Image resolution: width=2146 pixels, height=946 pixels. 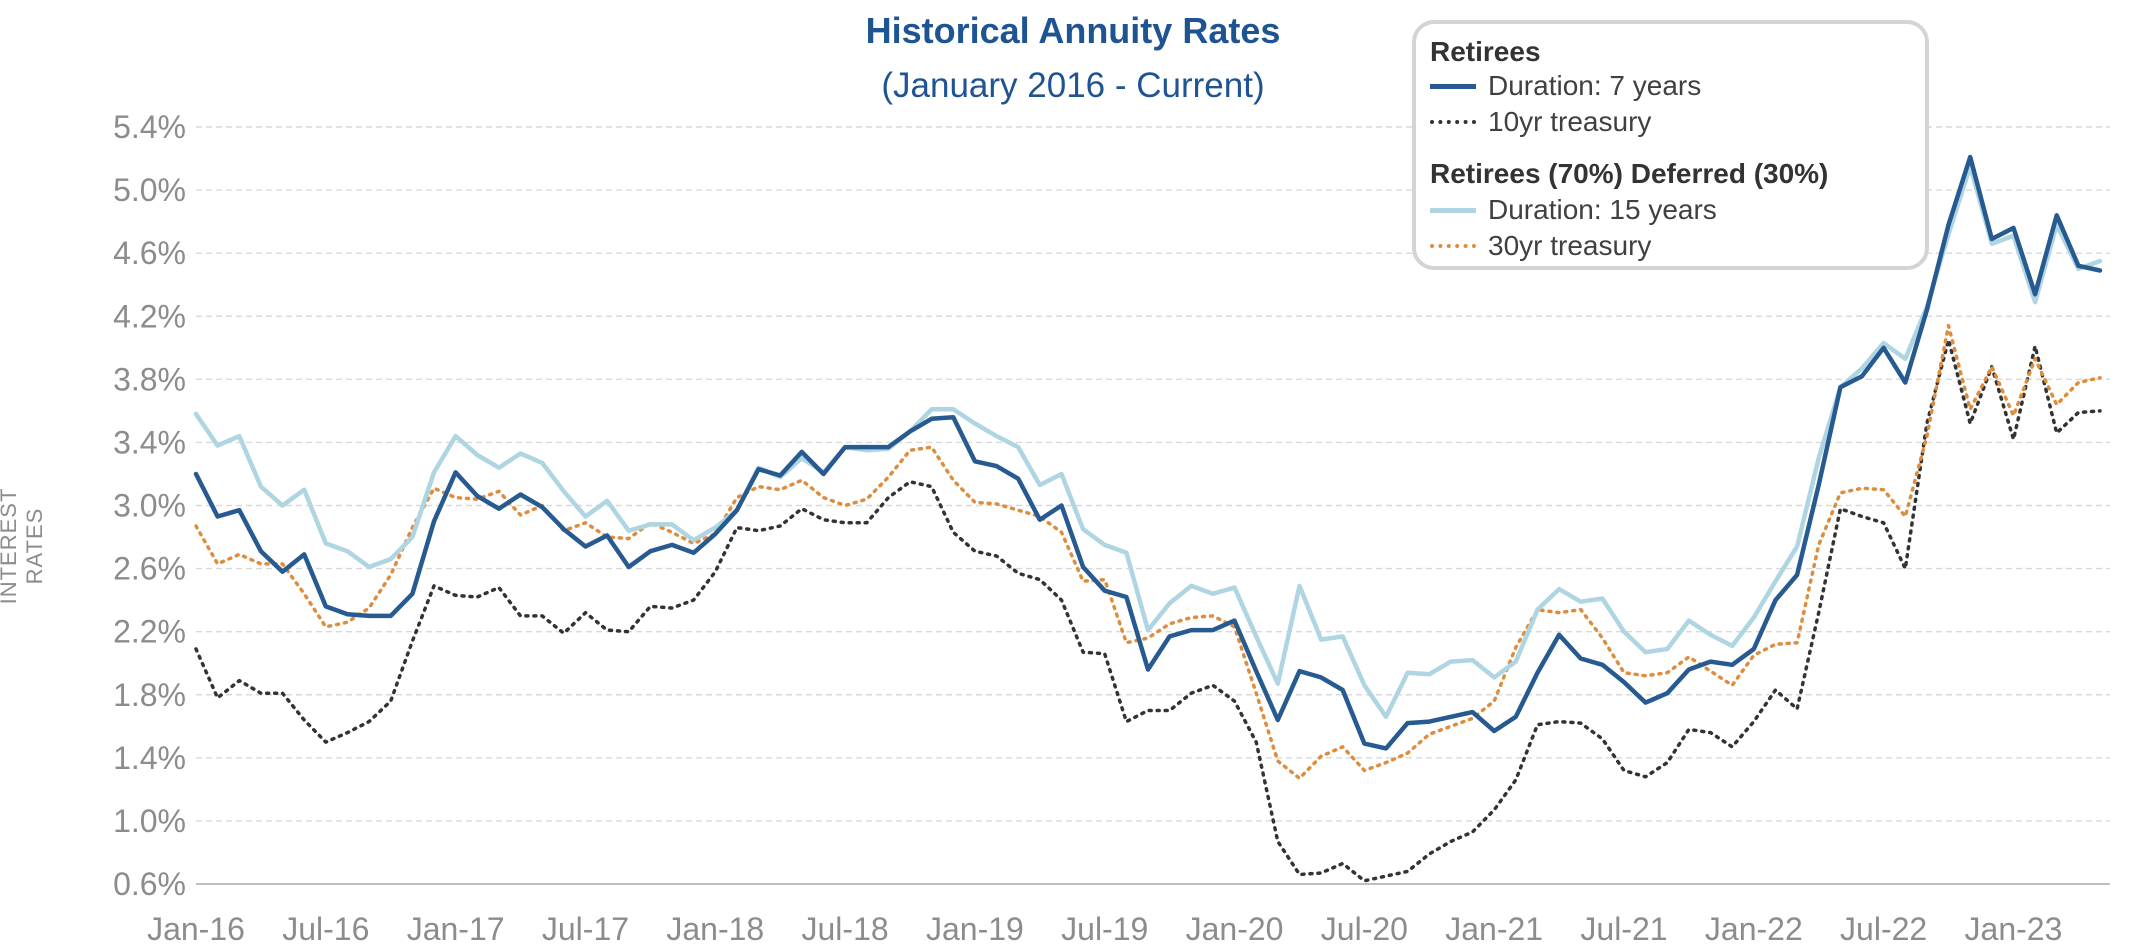 I want to click on legend-item-duration-7: Duration: 7 years, so click(x=1565, y=86).